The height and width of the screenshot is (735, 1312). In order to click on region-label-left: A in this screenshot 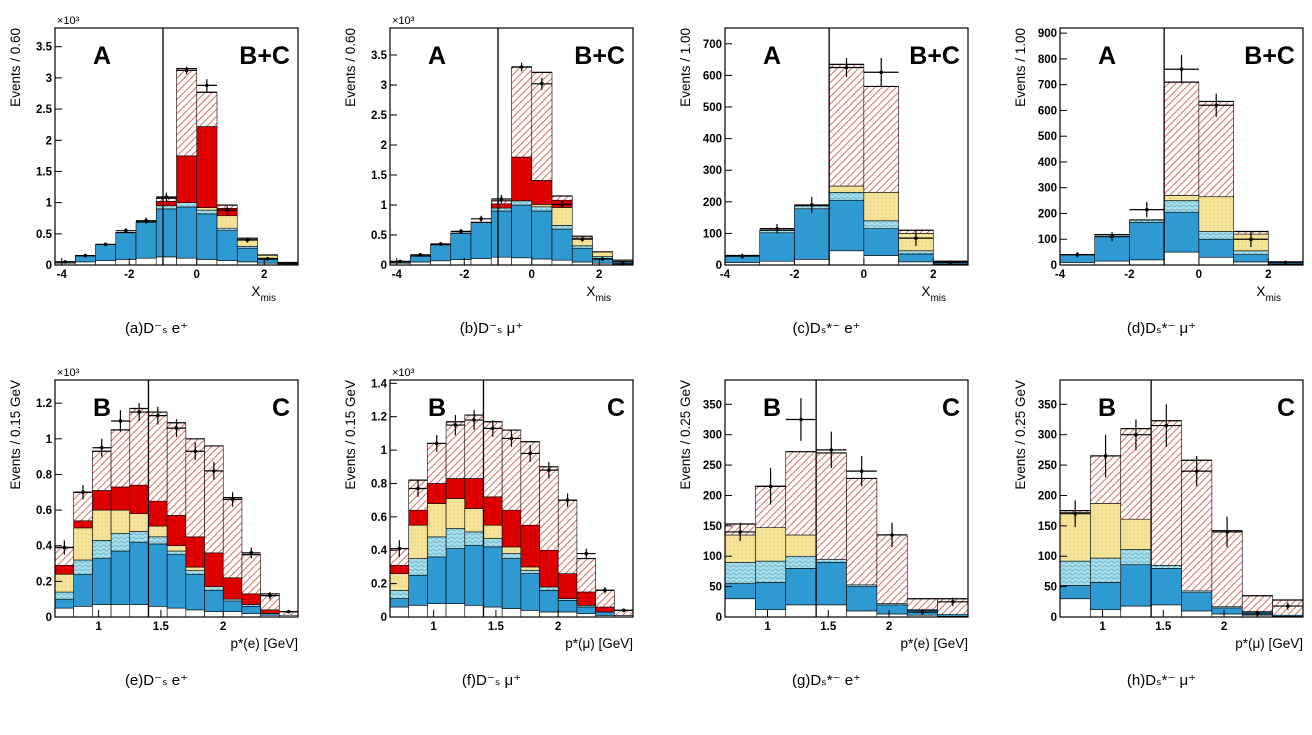, I will do `click(772, 56)`.